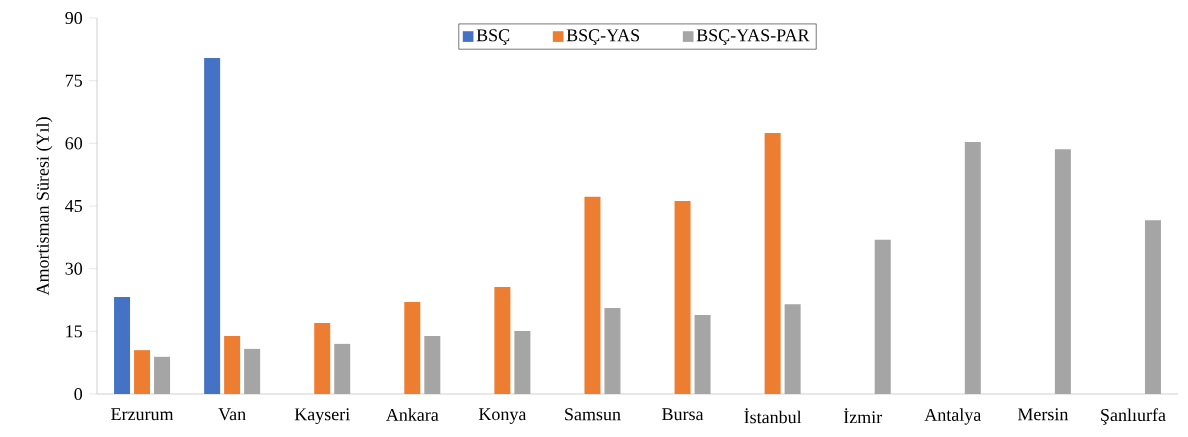  Describe the element at coordinates (232, 414) in the screenshot. I see `x-tick-label: Van` at that location.